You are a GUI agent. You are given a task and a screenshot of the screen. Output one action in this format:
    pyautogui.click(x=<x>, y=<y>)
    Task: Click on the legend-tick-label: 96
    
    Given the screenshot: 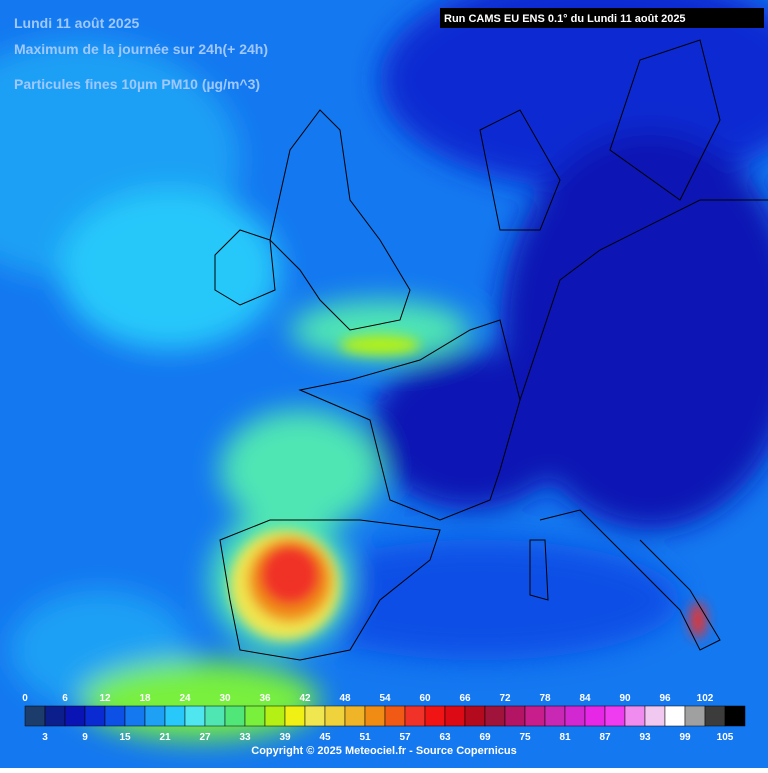 What is the action you would take?
    pyautogui.click(x=665, y=698)
    